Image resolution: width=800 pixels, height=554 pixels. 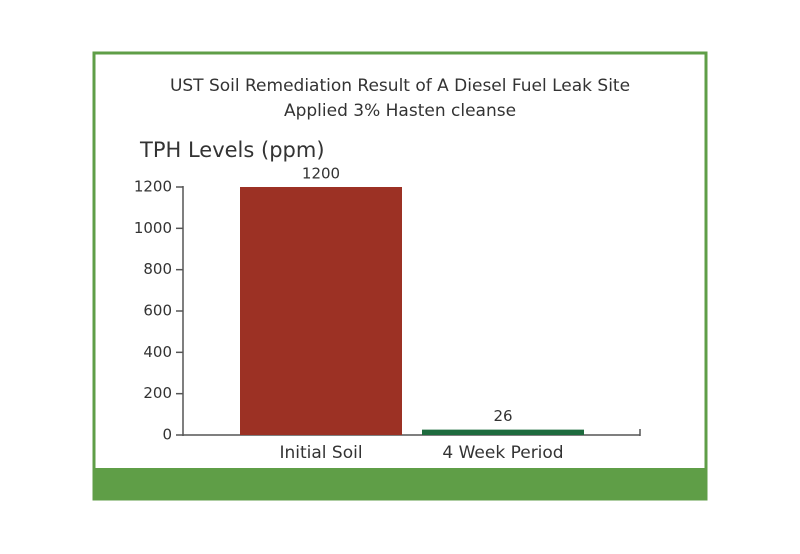 What do you see at coordinates (321, 174) in the screenshot?
I see `value-label: 1200` at bounding box center [321, 174].